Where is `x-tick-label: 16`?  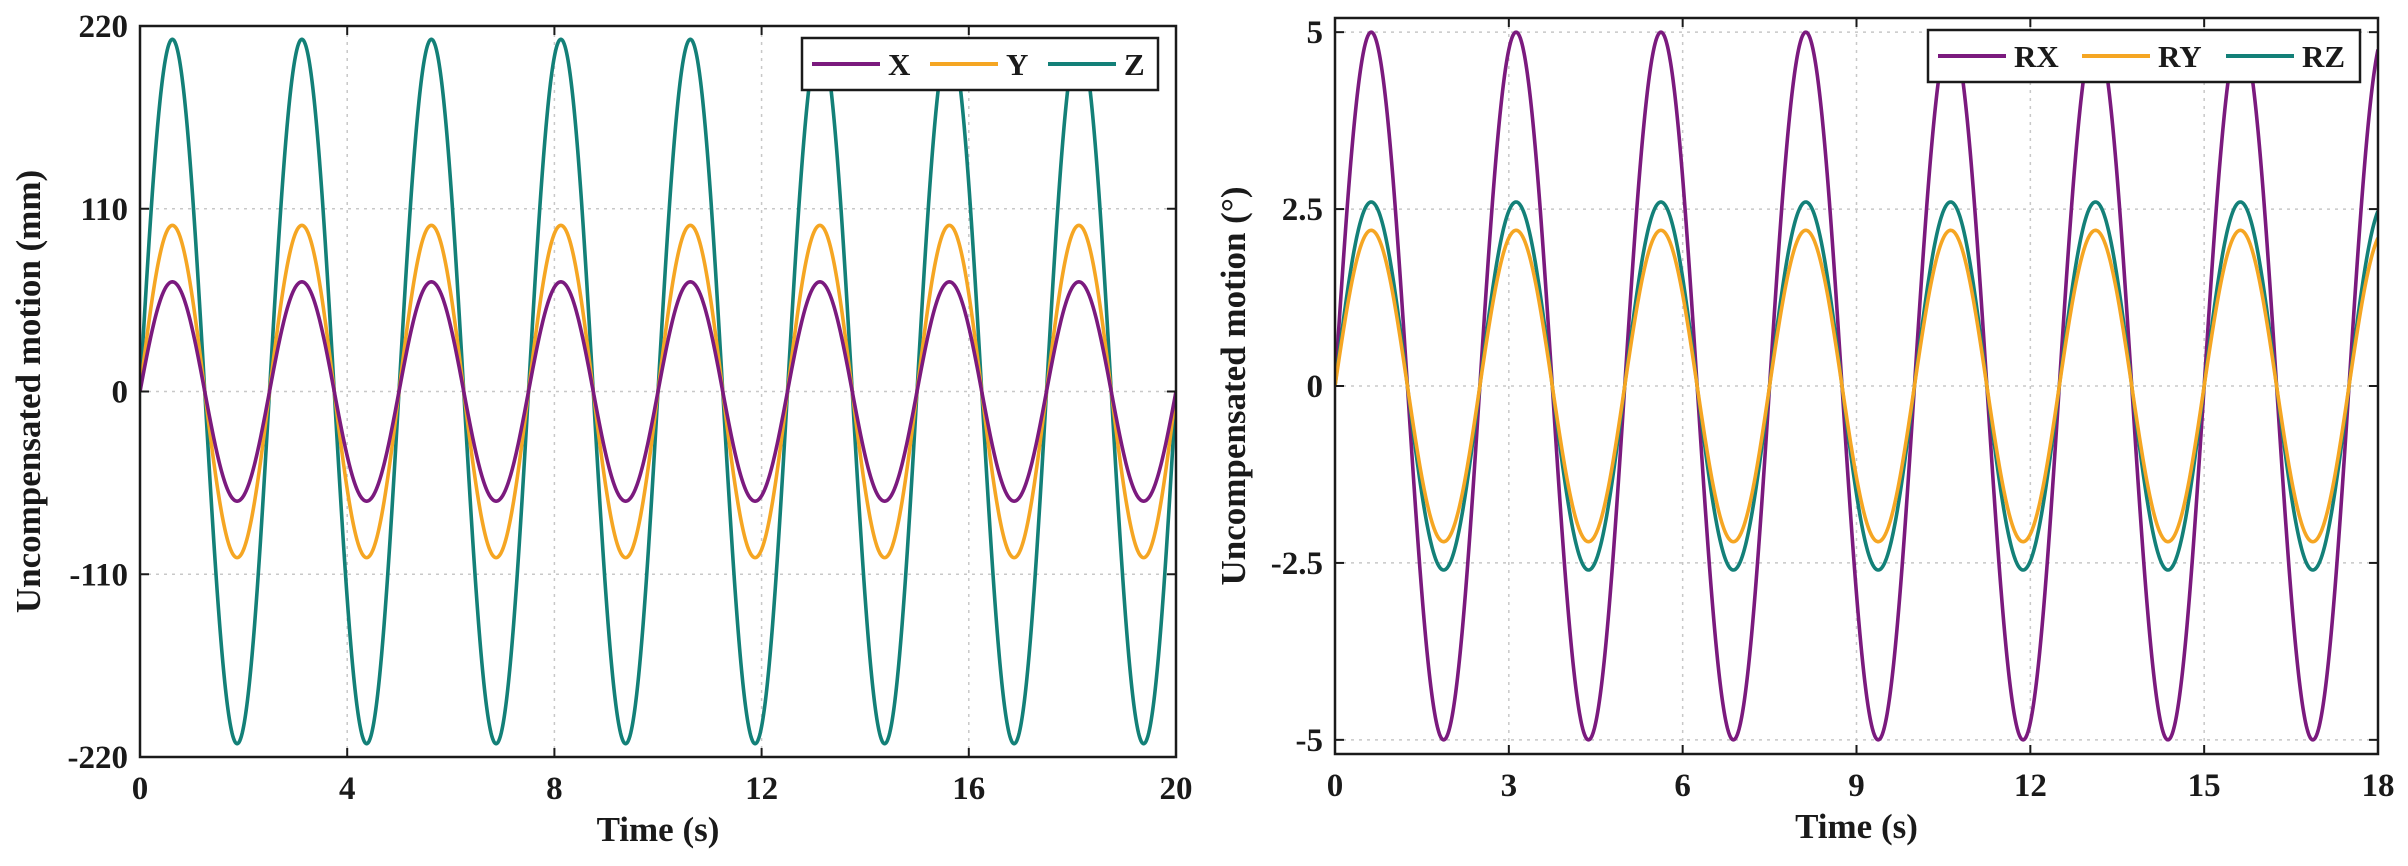 x-tick-label: 16 is located at coordinates (968, 789).